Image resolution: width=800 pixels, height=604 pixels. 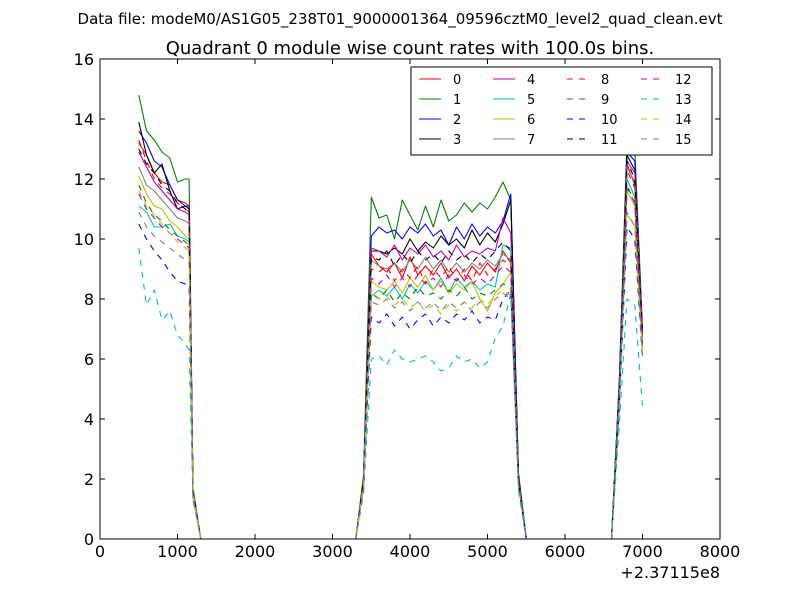 What do you see at coordinates (100, 551) in the screenshot?
I see `x-tick-label: 0` at bounding box center [100, 551].